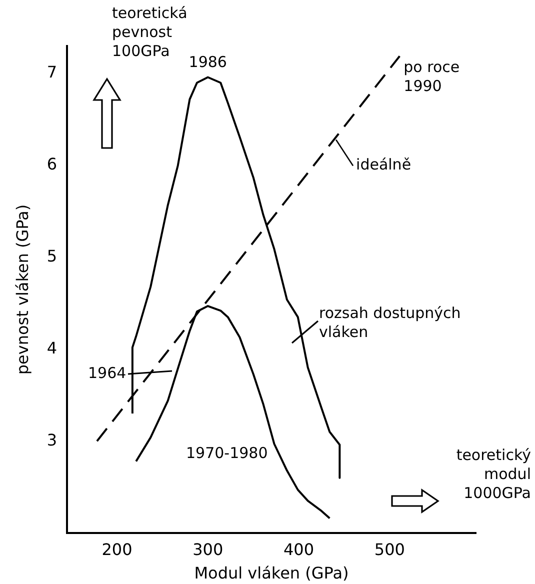 Image resolution: width=535 pixels, height=584 pixels. I want to click on y-tick-label: 3, so click(51, 440).